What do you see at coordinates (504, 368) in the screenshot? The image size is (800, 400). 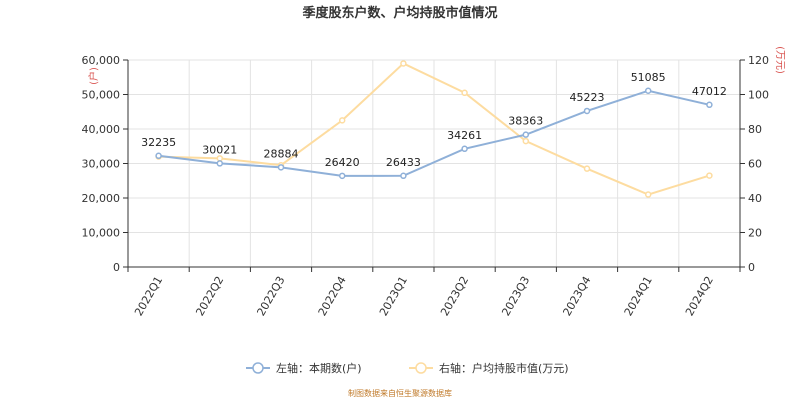 I see `legend-label: 右轴：户均持股市值(万元)` at bounding box center [504, 368].